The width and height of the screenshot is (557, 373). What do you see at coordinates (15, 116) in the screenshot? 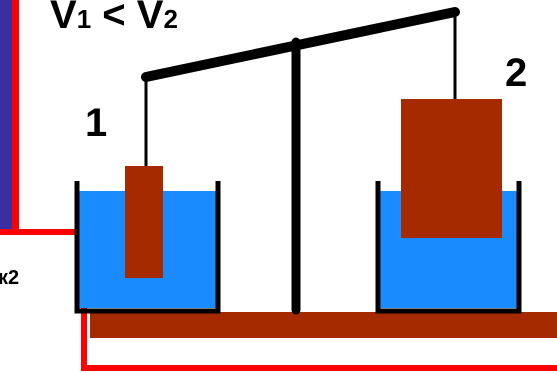
I see `side-panel-red-border` at bounding box center [15, 116].